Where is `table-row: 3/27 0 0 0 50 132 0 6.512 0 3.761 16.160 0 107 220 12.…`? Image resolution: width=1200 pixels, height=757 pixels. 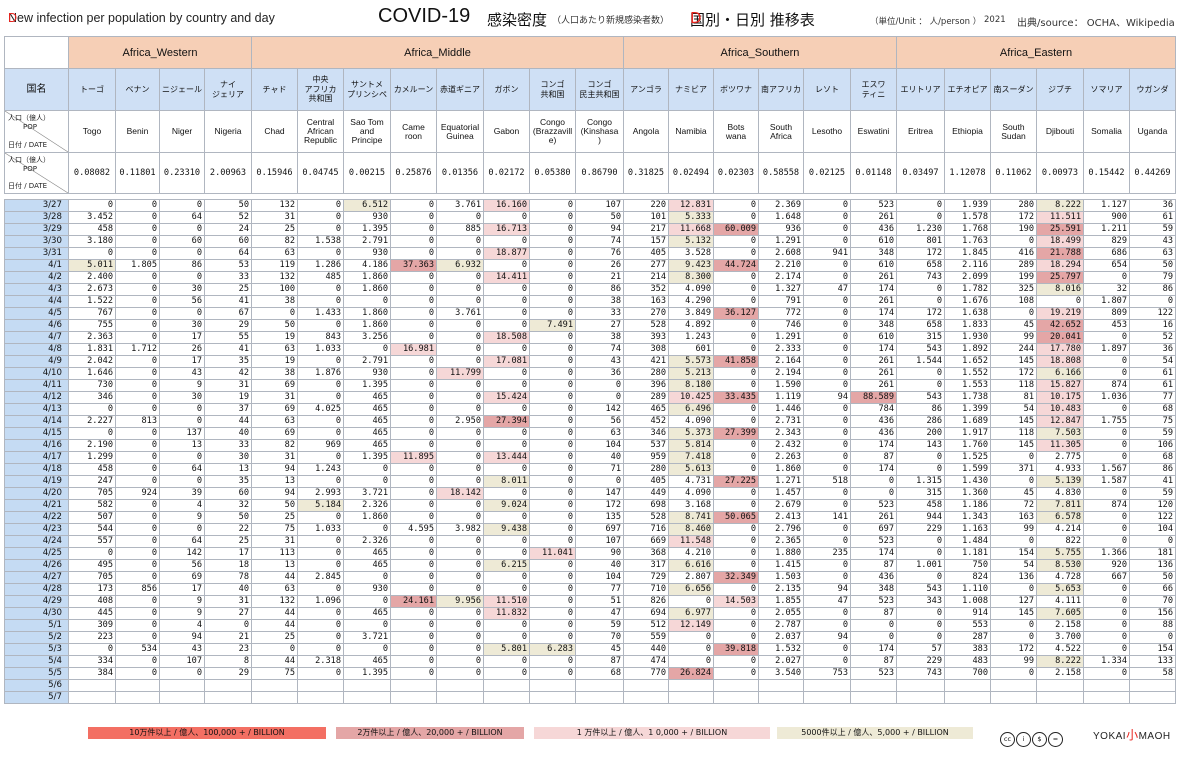
table-row: 3/27 0 0 0 50 132 0 6.512 0 3.761 16.160 0 107 220 12.… is located at coordinates (590, 205).